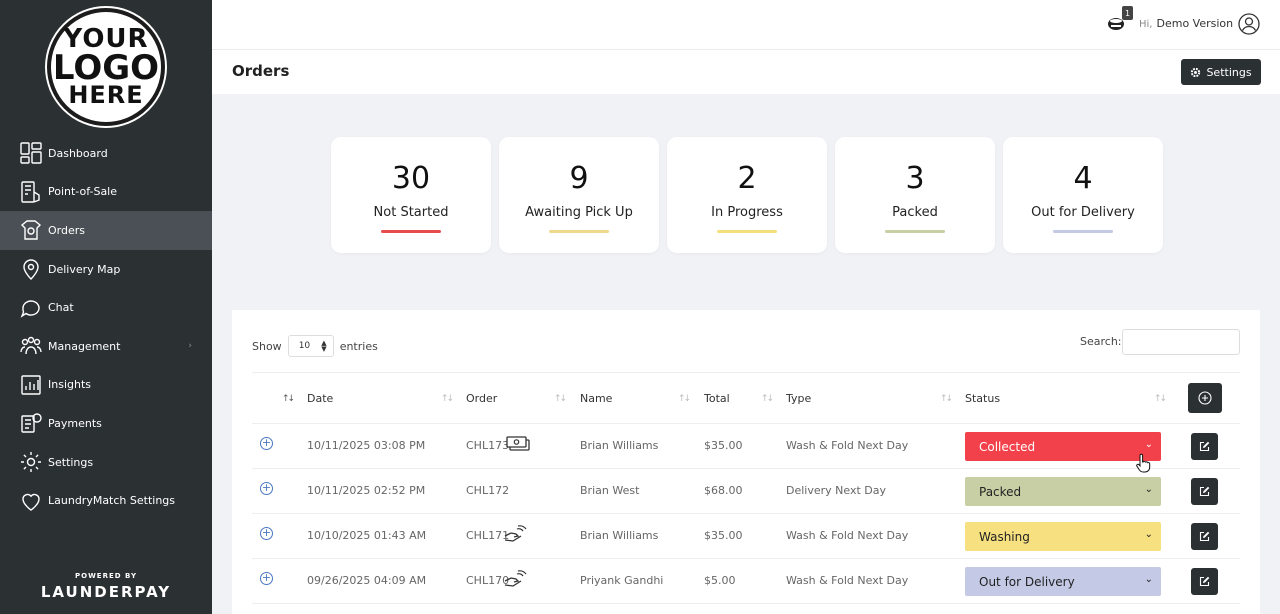 The image size is (1280, 614). What do you see at coordinates (488, 535) in the screenshot?
I see `order-id: CHL171` at bounding box center [488, 535].